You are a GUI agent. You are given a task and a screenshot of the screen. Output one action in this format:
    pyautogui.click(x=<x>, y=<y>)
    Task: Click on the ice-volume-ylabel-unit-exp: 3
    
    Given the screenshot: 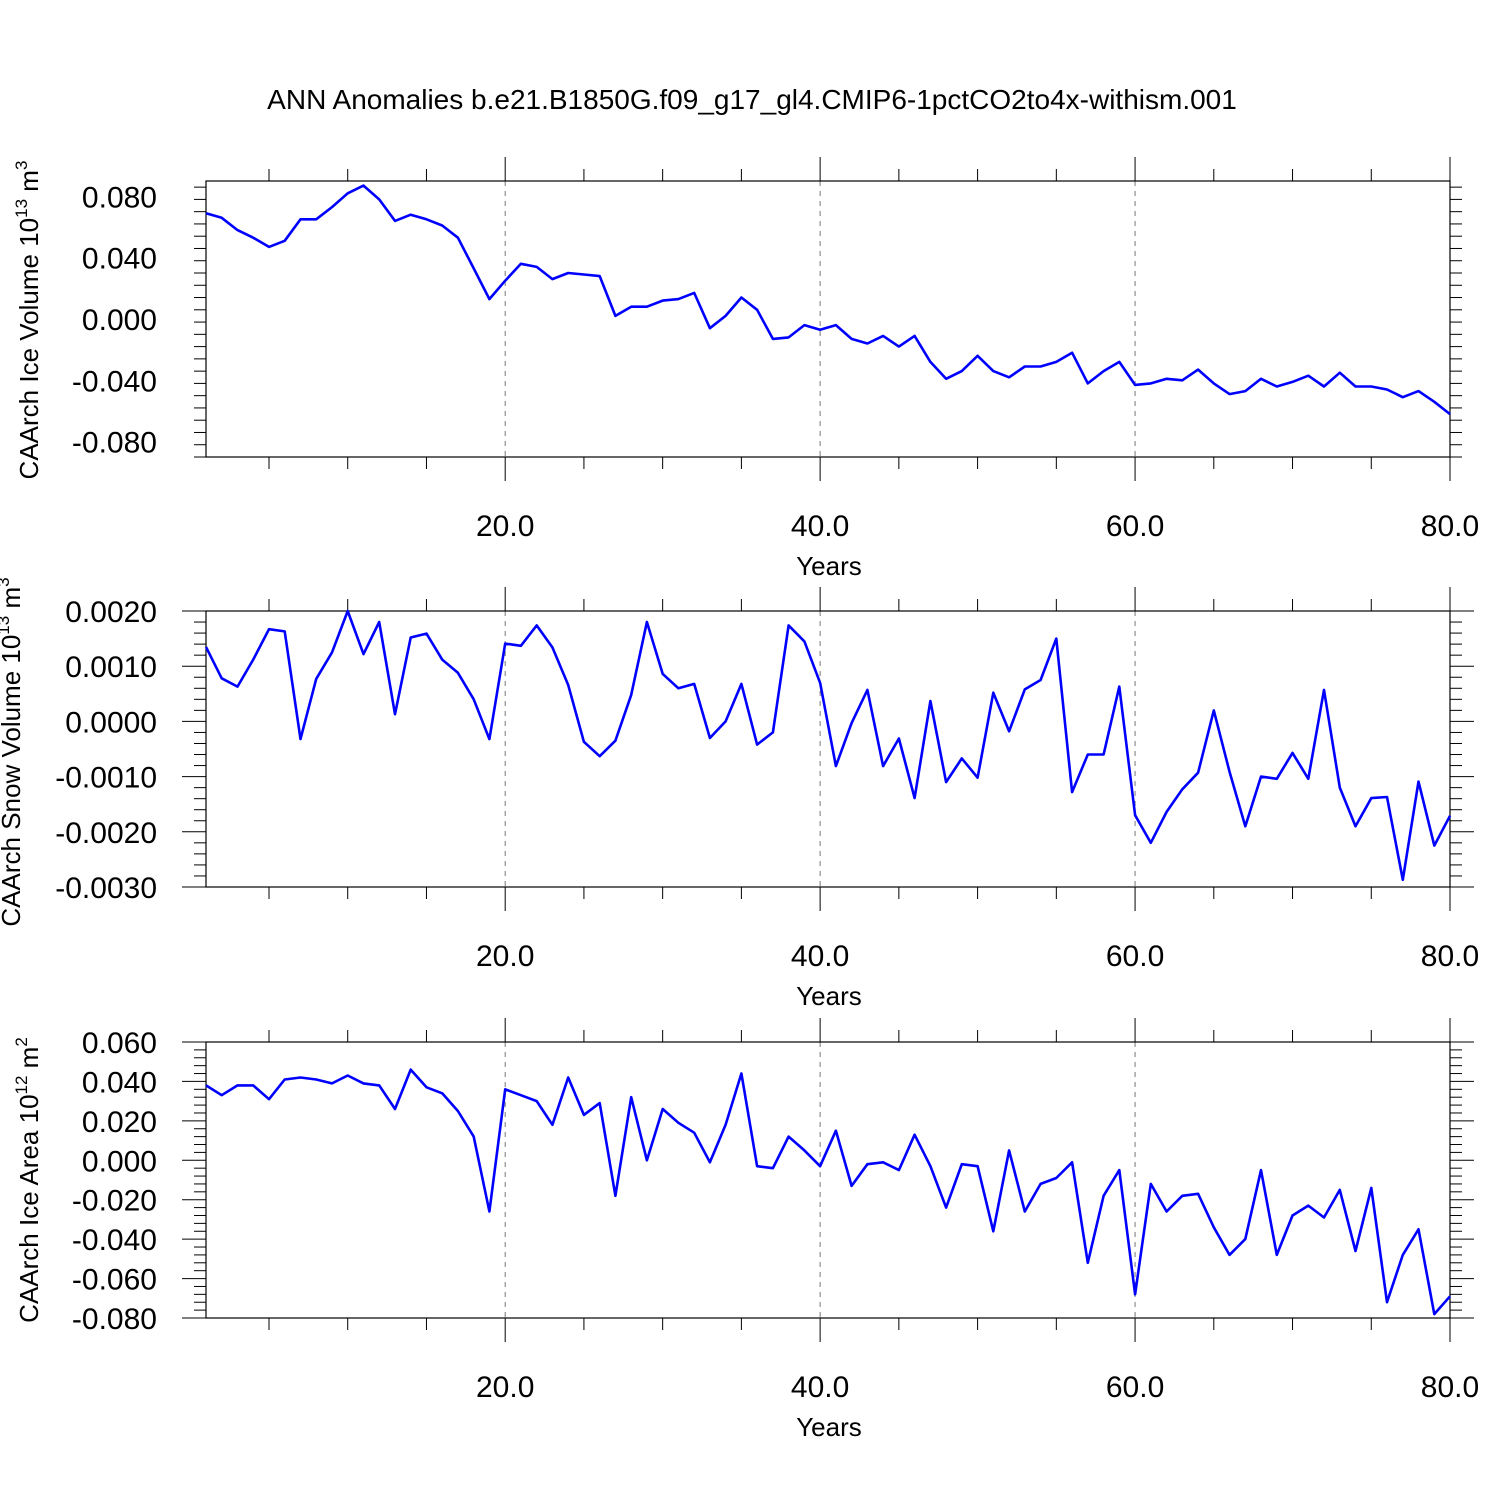 What is the action you would take?
    pyautogui.click(x=21, y=165)
    